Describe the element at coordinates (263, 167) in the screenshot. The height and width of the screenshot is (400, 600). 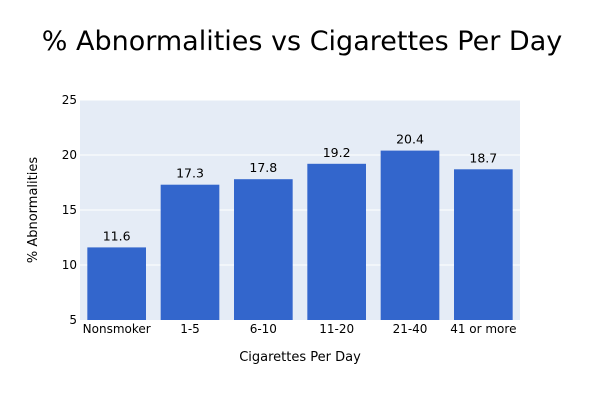
I see `bar-value-label: 17.8` at that location.